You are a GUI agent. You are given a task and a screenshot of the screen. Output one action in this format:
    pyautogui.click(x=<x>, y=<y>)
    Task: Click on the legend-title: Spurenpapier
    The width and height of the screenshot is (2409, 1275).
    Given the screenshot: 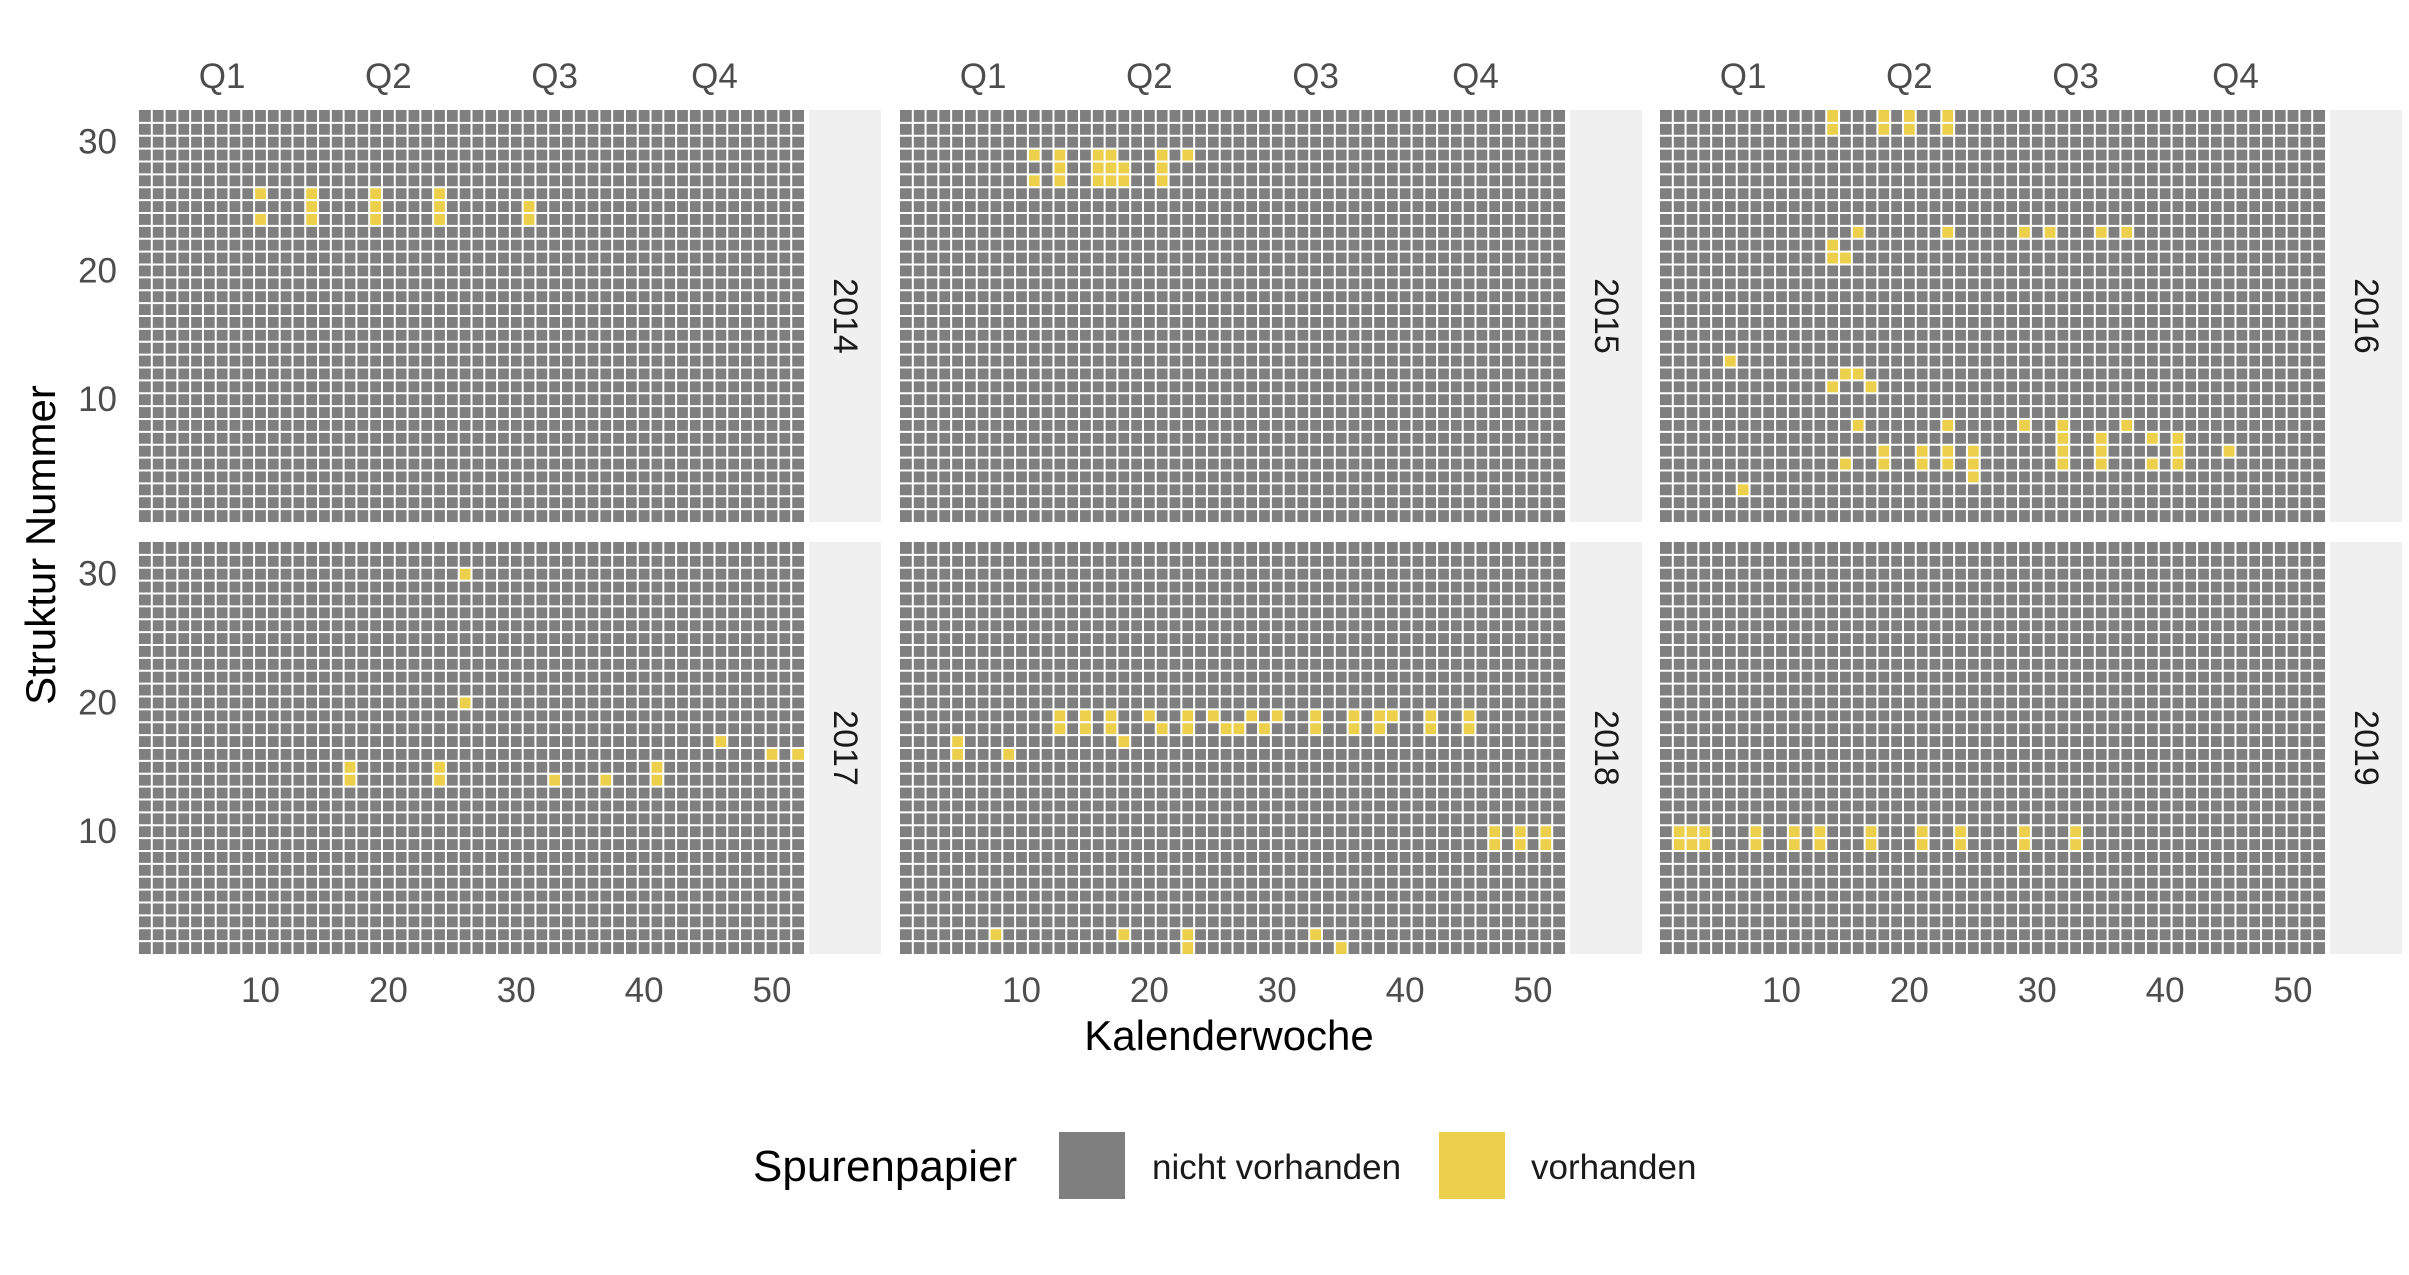 What is the action you would take?
    pyautogui.click(x=885, y=1166)
    